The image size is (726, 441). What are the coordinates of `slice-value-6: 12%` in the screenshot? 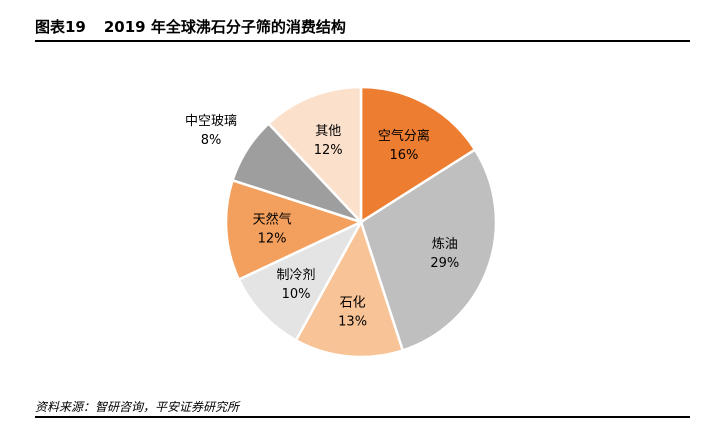 It's located at (328, 150).